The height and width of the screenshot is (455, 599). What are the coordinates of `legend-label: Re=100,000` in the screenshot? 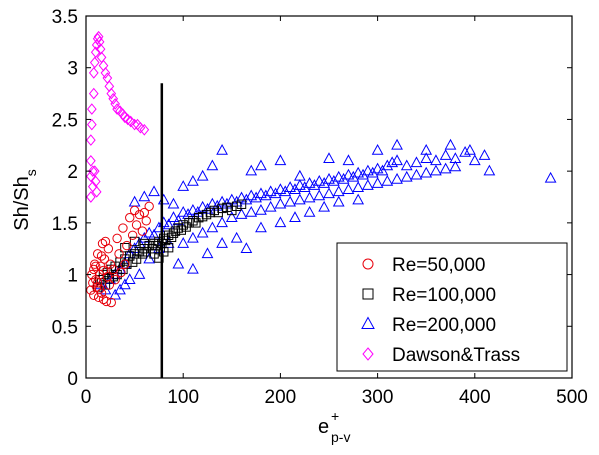 It's located at (444, 295).